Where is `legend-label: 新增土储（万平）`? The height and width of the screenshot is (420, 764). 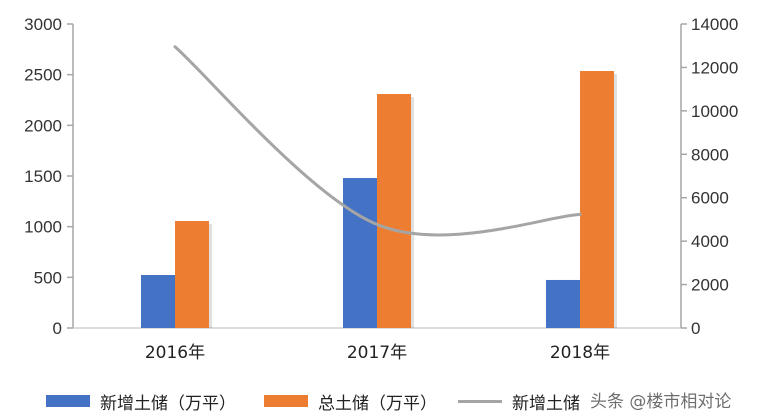
legend-label: 新增土储（万平） is located at coordinates (168, 403).